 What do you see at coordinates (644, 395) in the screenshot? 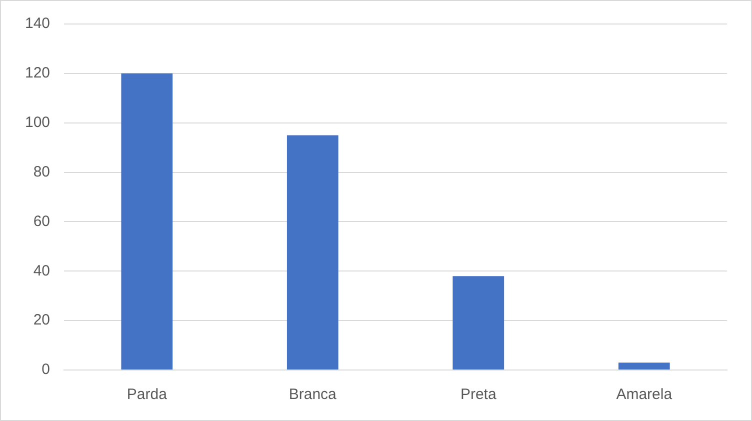
I see `x-tick-label: Amarela` at bounding box center [644, 395].